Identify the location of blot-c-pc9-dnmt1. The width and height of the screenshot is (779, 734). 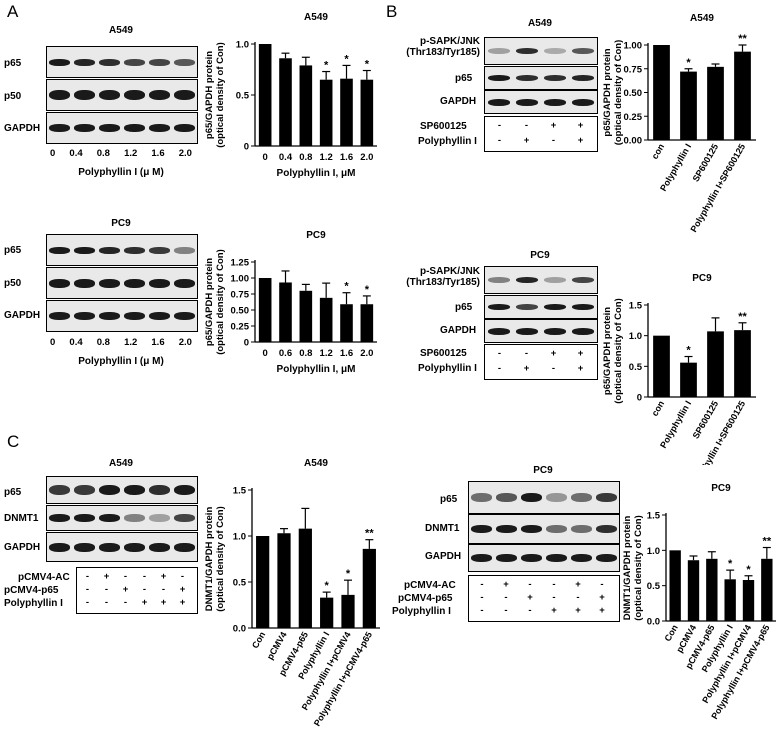
(544, 529).